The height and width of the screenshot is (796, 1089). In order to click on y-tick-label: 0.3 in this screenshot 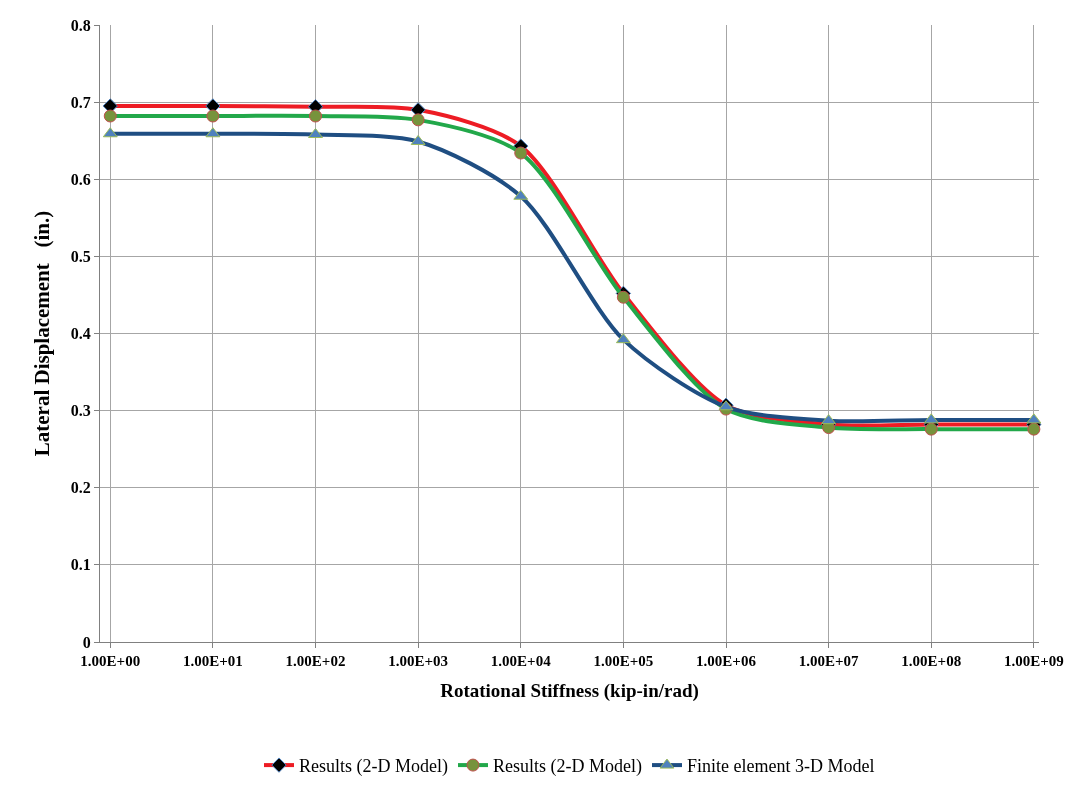, I will do `click(80, 411)`.